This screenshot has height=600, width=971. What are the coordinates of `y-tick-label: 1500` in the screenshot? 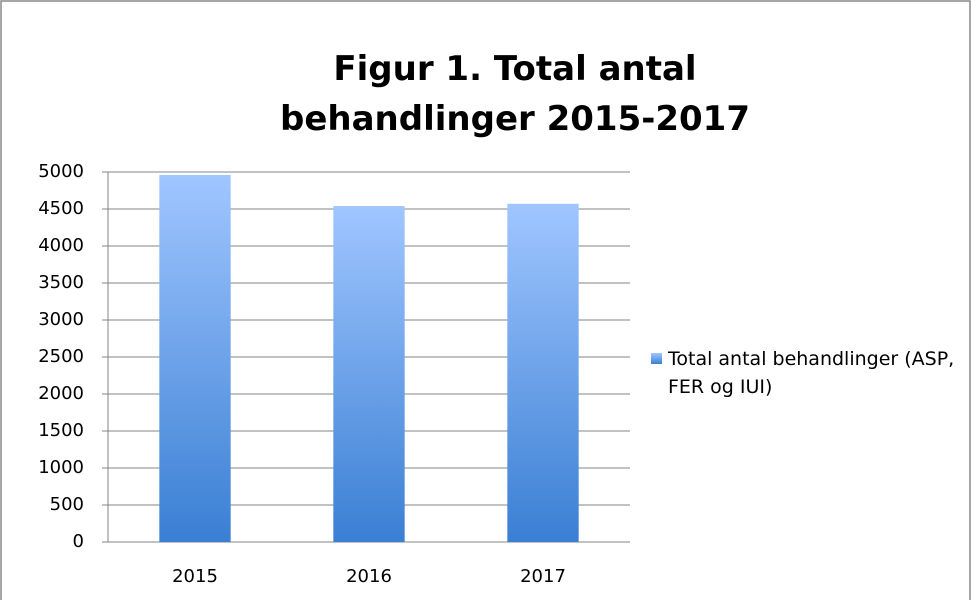 It's located at (61, 430).